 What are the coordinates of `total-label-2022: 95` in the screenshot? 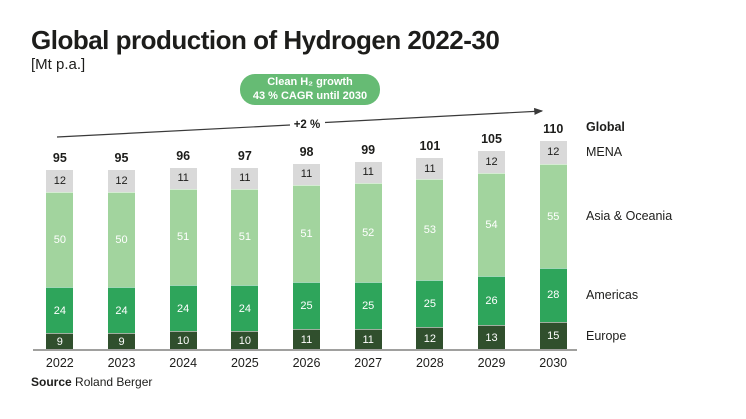 It's located at (59, 157).